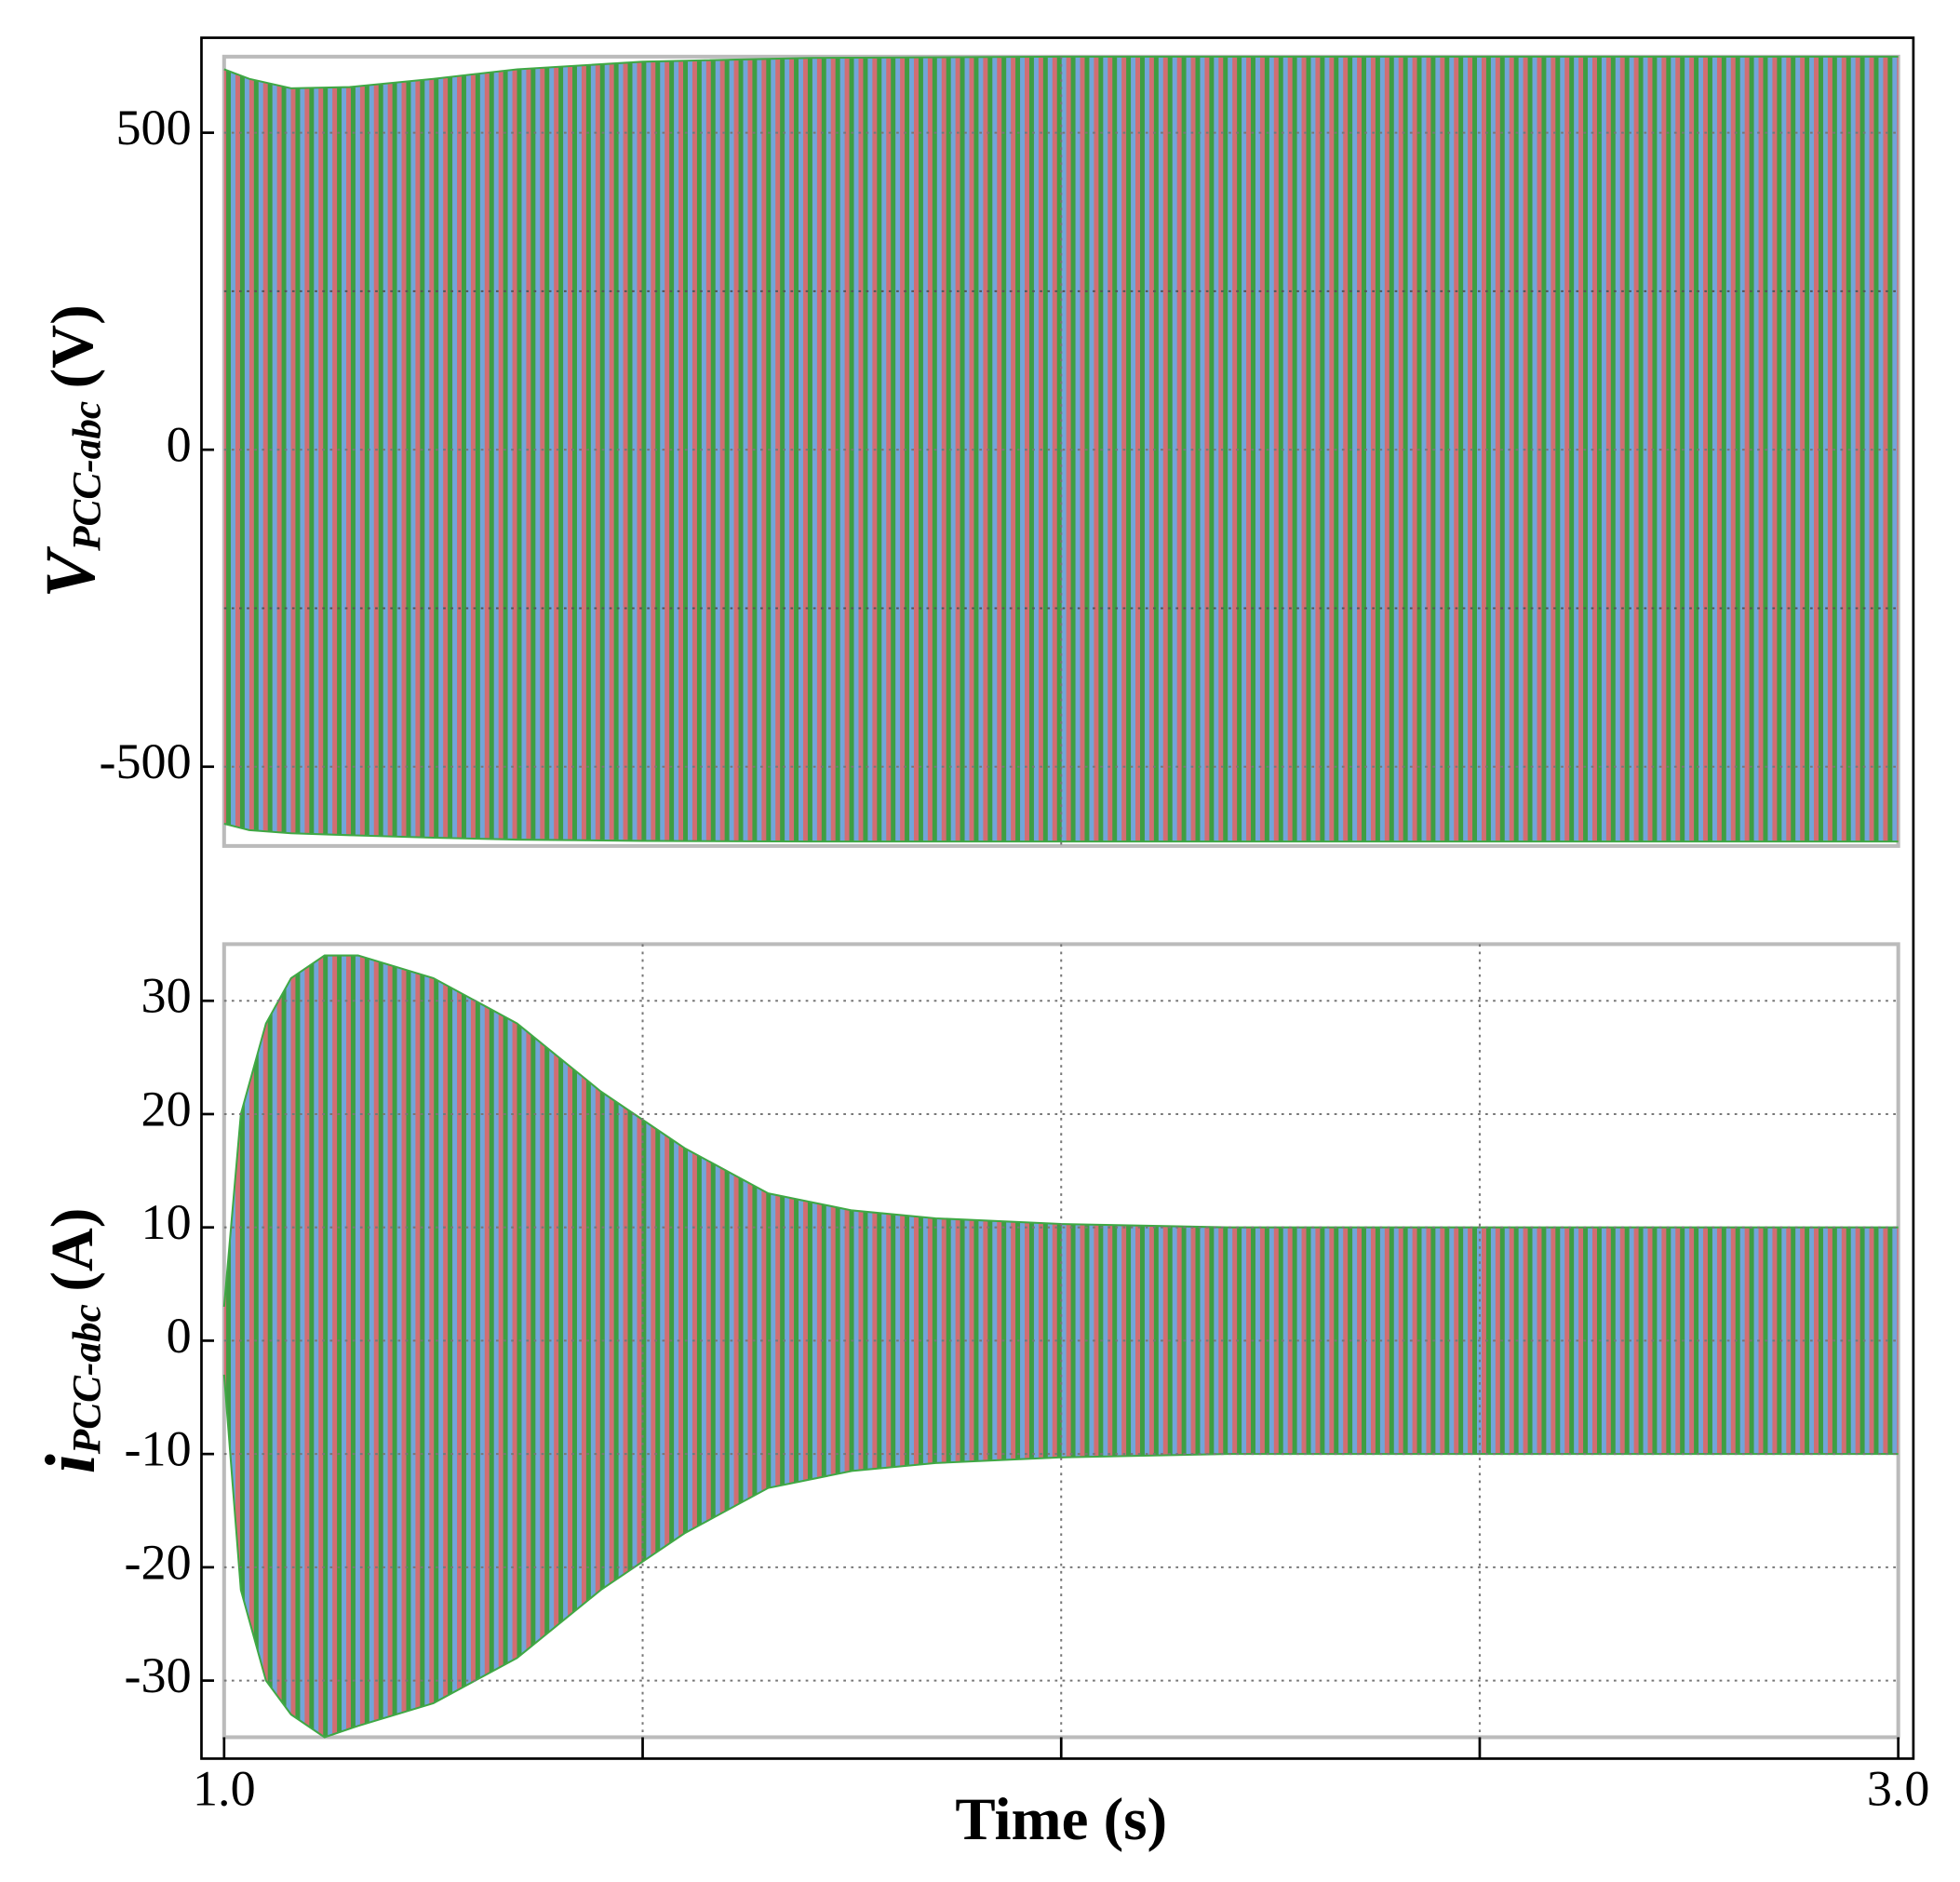  What do you see at coordinates (158, 1675) in the screenshot?
I see `y-tick-label: -30` at bounding box center [158, 1675].